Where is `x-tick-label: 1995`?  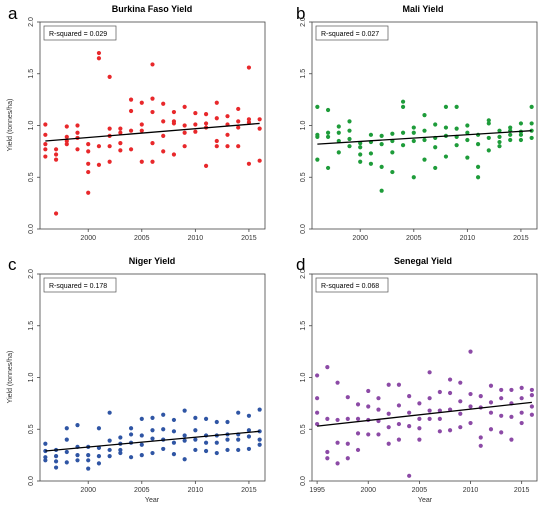 x-tick-label: 1995 is located at coordinates (317, 490).